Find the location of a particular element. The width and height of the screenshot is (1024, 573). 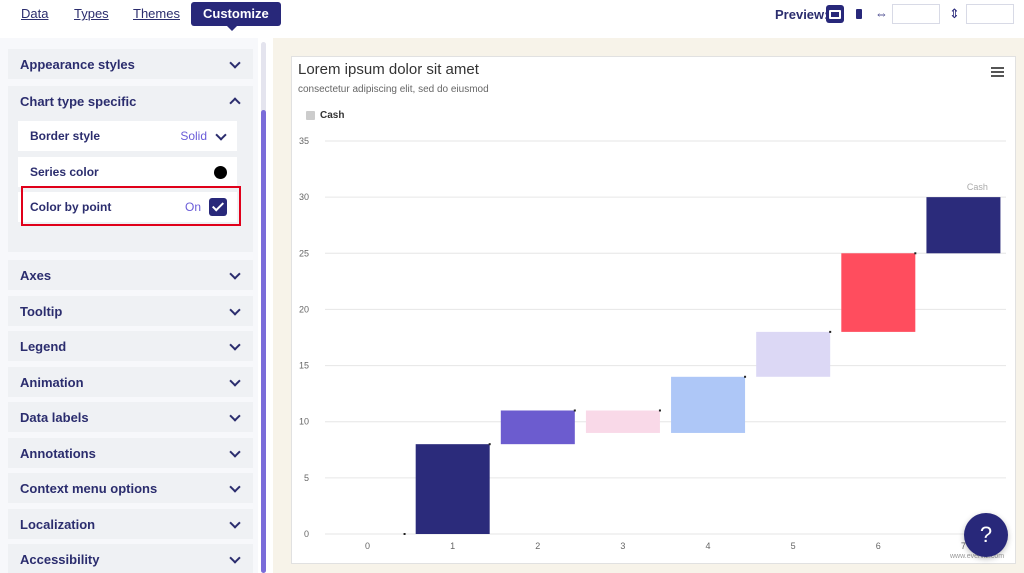

x-tick-label: 7 is located at coordinates (963, 546).